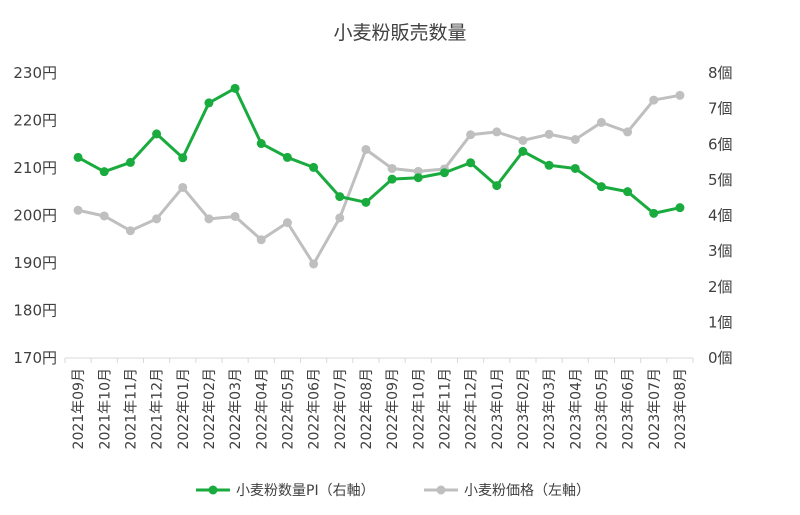 The height and width of the screenshot is (515, 800). I want to click on x-tick-label: 2023年04月, so click(576, 408).